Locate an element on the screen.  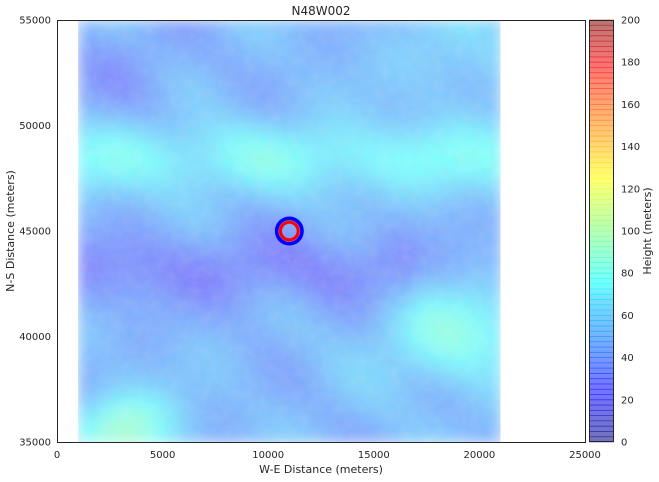
x-tick-label: 10000 is located at coordinates (268, 455).